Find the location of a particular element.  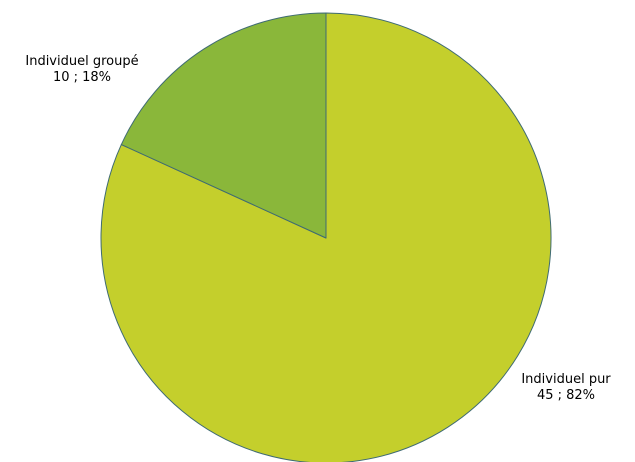

slice-value-individuel-pur: 45 ; 82% is located at coordinates (566, 395).